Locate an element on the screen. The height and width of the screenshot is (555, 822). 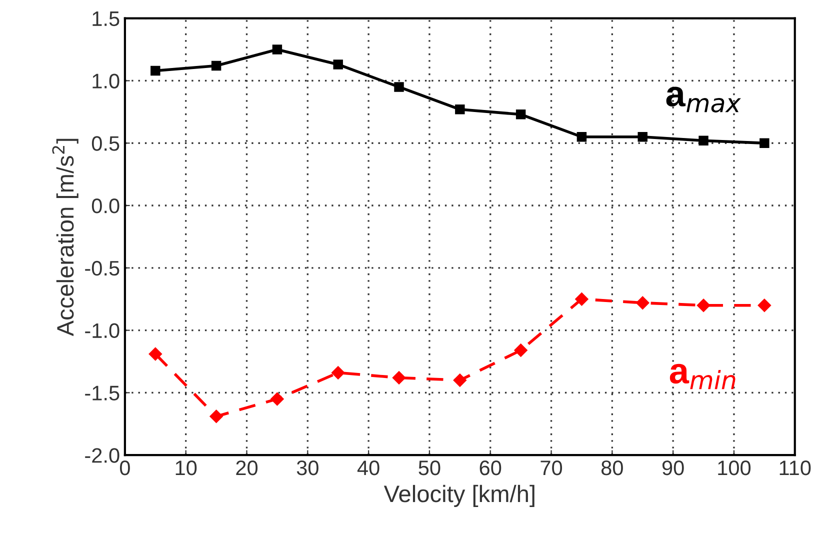
y-tick-label: 0.0 is located at coordinates (106, 206).